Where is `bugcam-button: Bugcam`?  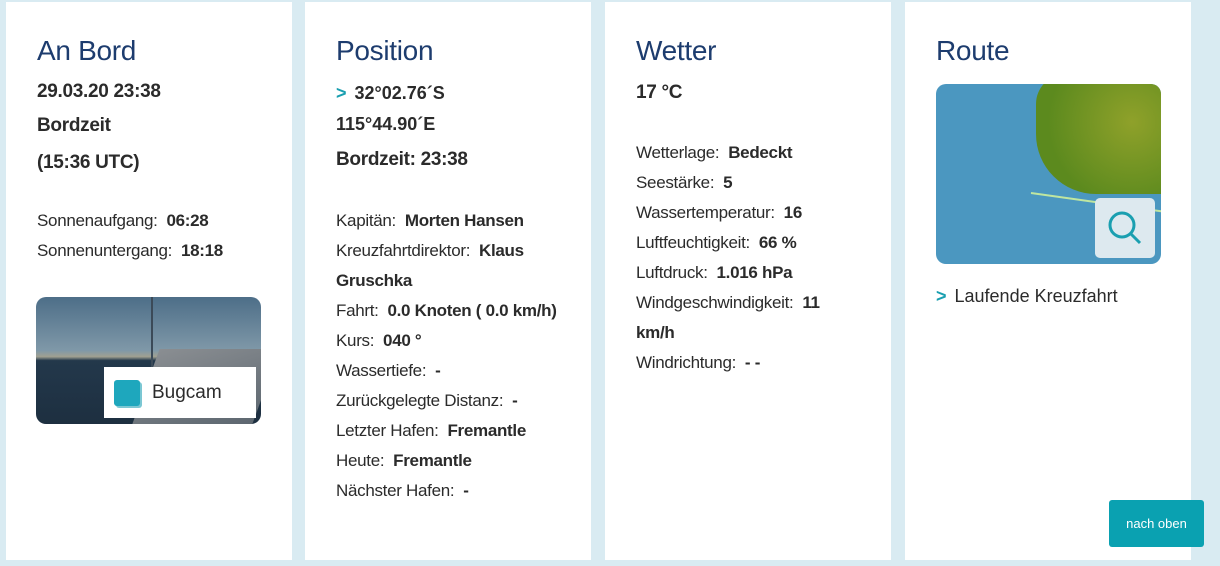 bugcam-button: Bugcam is located at coordinates (180, 392).